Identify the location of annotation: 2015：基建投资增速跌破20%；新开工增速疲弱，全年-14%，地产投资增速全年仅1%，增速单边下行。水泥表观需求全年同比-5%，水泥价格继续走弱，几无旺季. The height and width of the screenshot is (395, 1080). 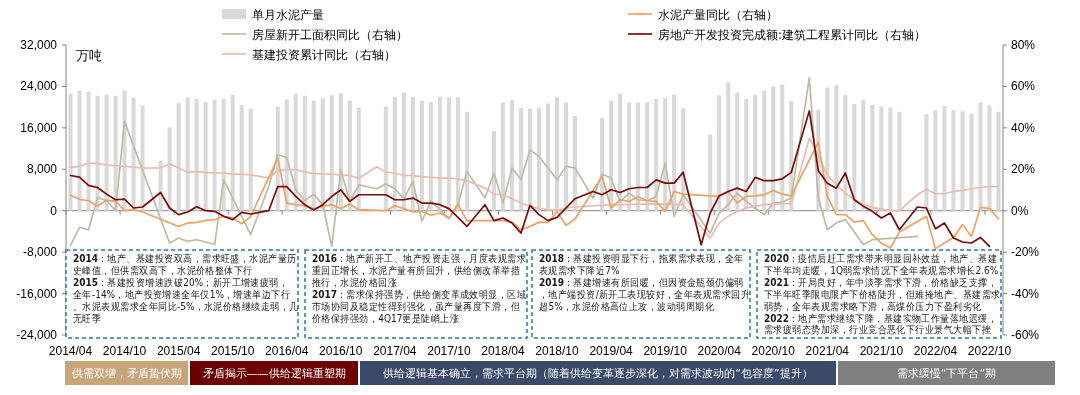
(186, 300).